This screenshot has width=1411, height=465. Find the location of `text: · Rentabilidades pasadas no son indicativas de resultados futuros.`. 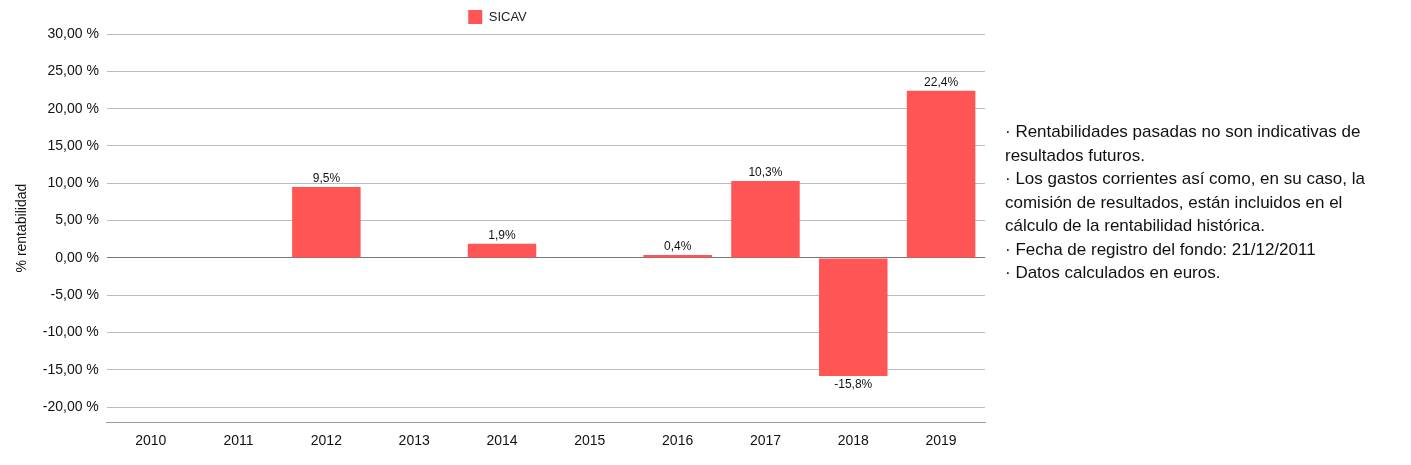

text: · Rentabilidades pasadas no son indicativas de resultados futuros. is located at coordinates (1183, 144).